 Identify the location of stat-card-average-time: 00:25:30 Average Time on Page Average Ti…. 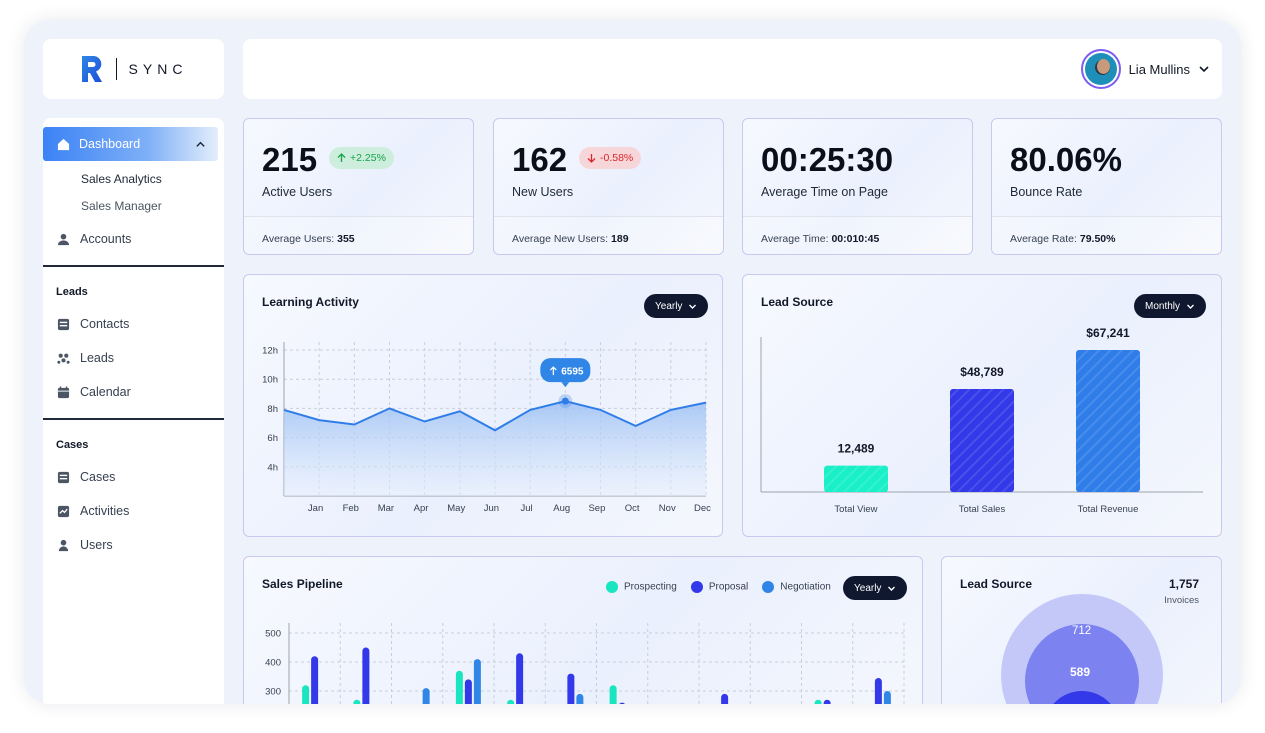
(857, 186).